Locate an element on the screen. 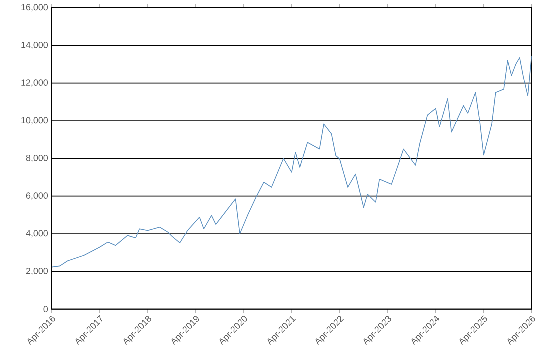  y-tick-label: 8,000 is located at coordinates (37, 158).